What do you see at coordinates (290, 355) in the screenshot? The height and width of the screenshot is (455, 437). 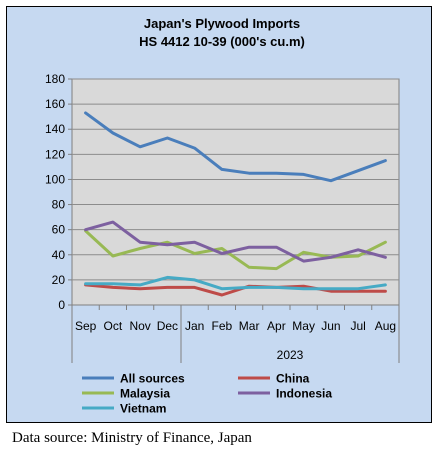 I see `year-label: 2023` at bounding box center [290, 355].